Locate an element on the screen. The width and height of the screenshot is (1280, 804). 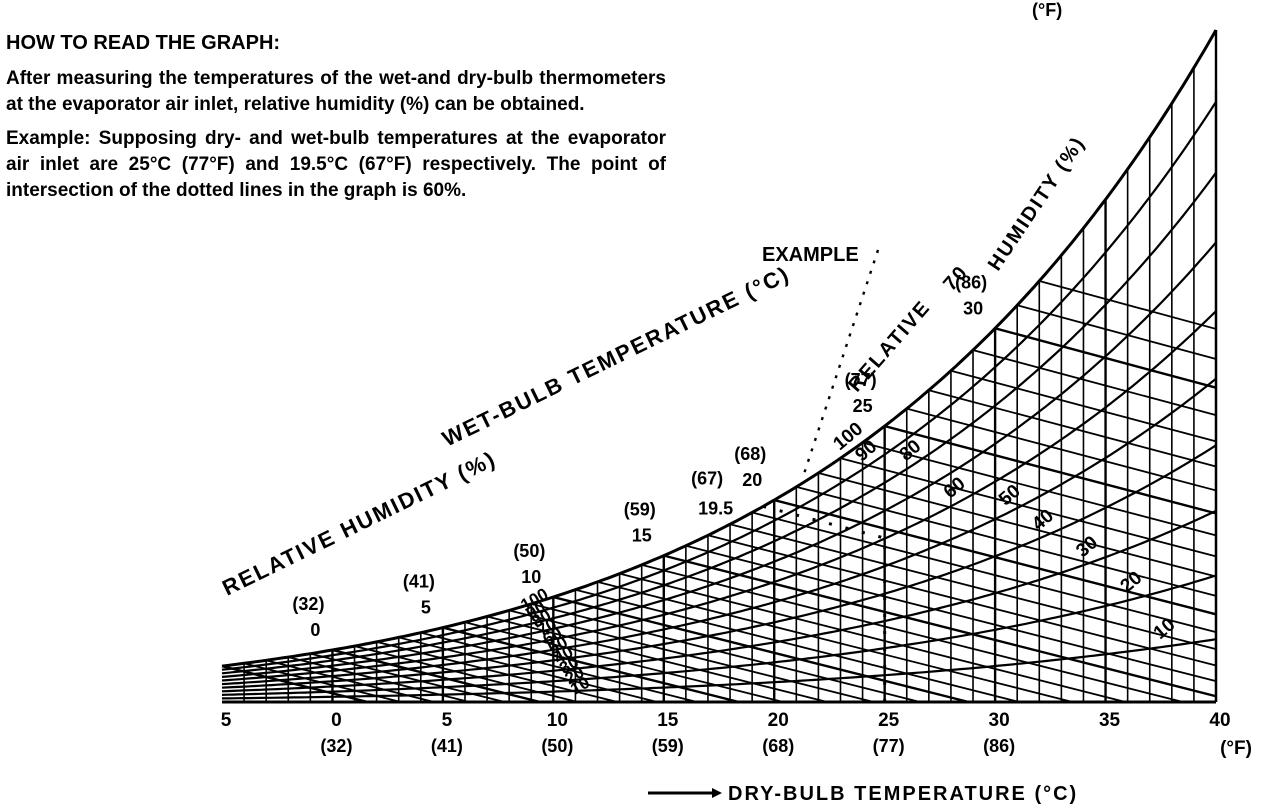
dry-bulb-tick-label: 30 is located at coordinates (999, 720).